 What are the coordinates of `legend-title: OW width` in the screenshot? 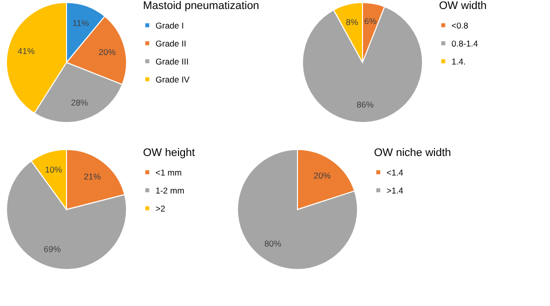 It's located at (463, 6).